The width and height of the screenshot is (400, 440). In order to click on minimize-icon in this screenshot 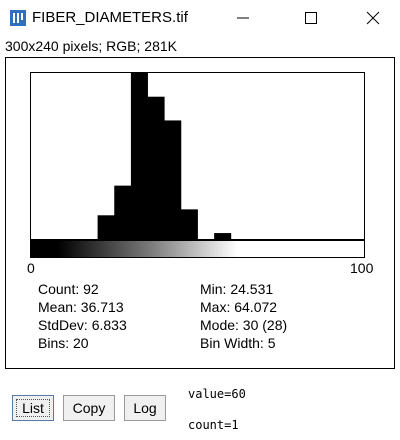, I will do `click(243, 18)`.